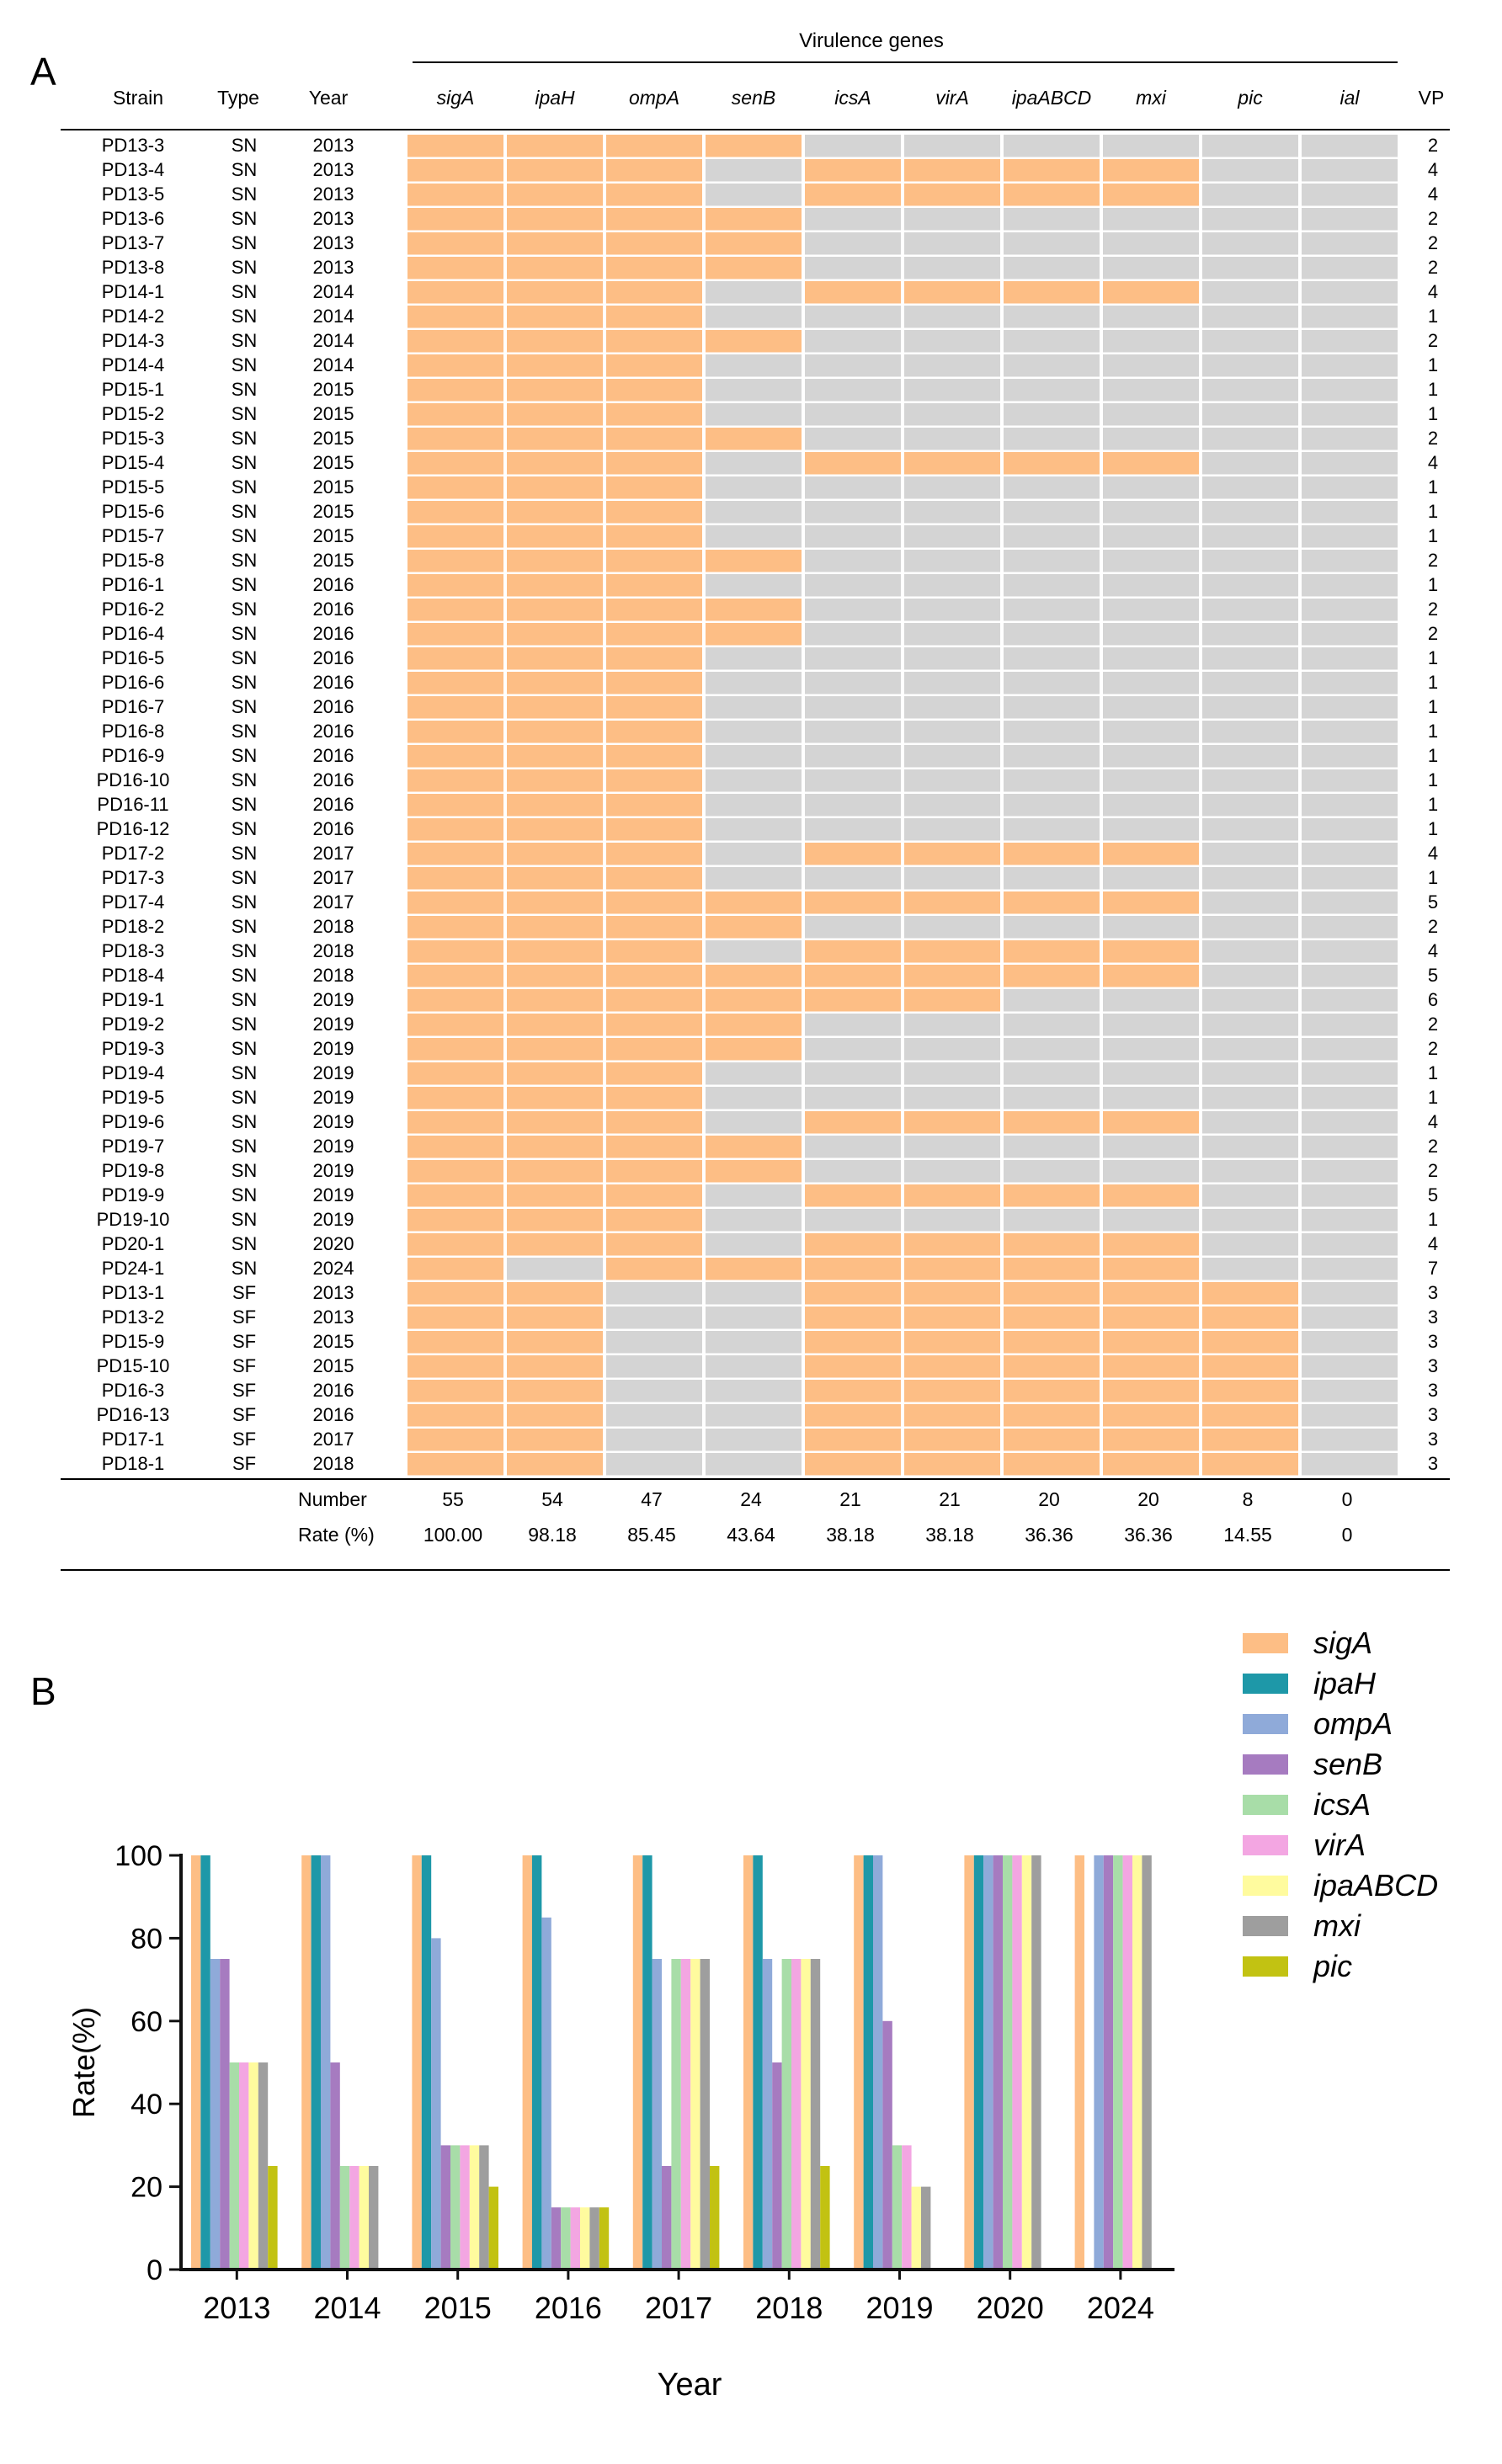 The width and height of the screenshot is (1502, 2464). I want to click on strain-label: PD16-1, so click(133, 584).